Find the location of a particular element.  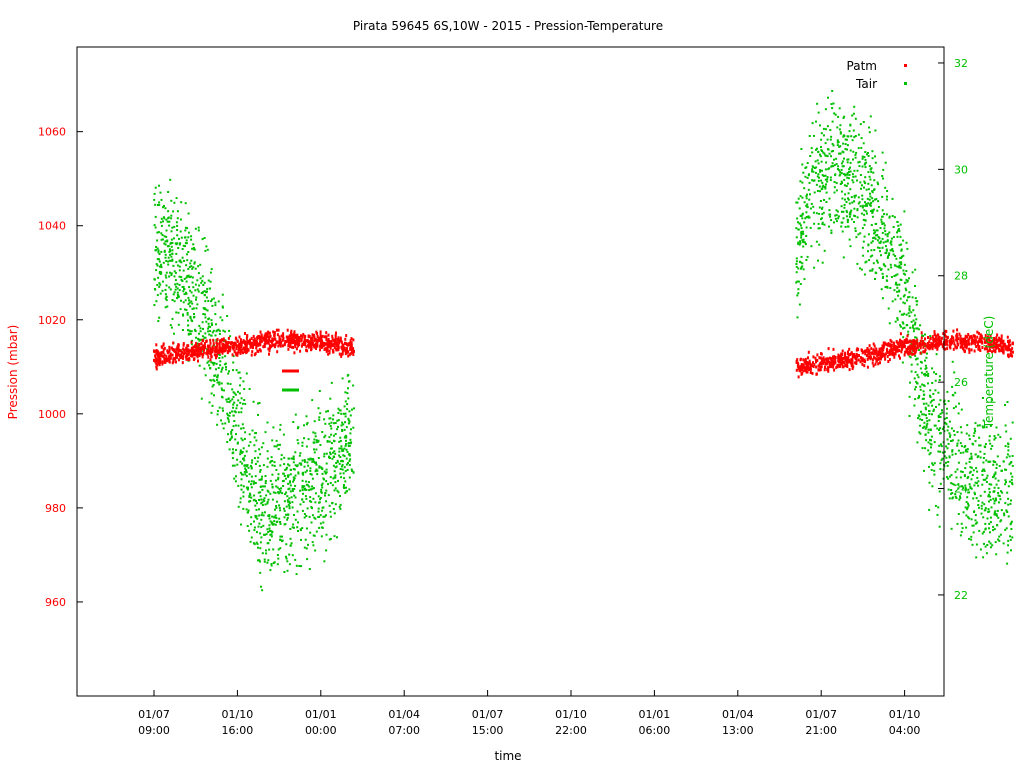

x-tick-time: 00:00 is located at coordinates (321, 730).